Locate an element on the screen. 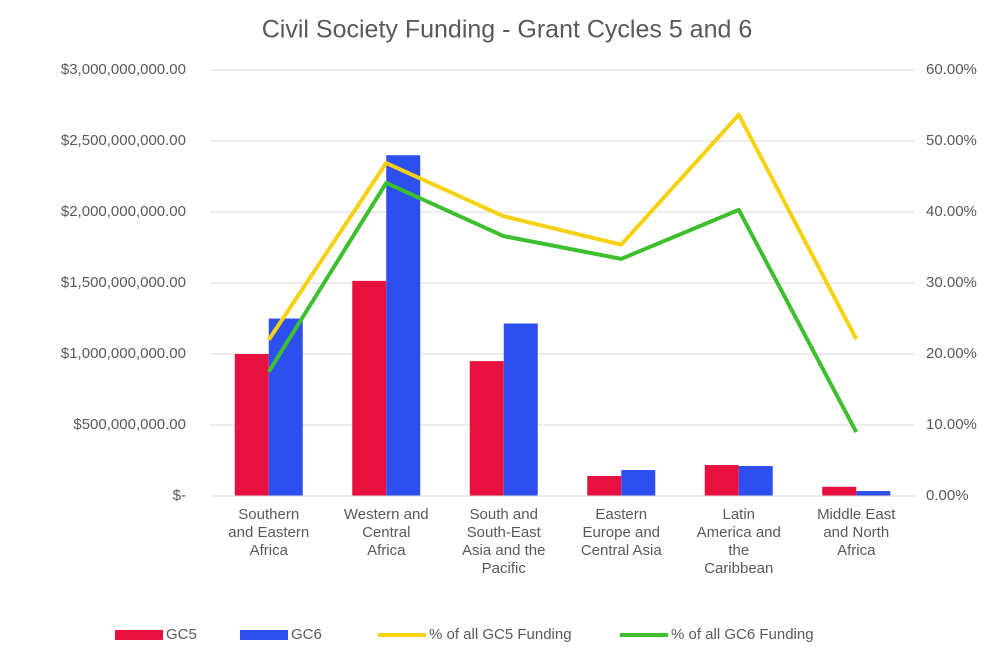 This screenshot has width=1007, height=648. x-tick-label: Latin America and the Caribbean is located at coordinates (738, 541).